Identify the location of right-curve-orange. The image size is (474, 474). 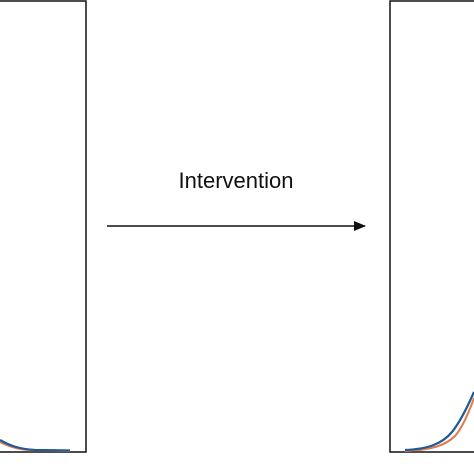
(439, 424).